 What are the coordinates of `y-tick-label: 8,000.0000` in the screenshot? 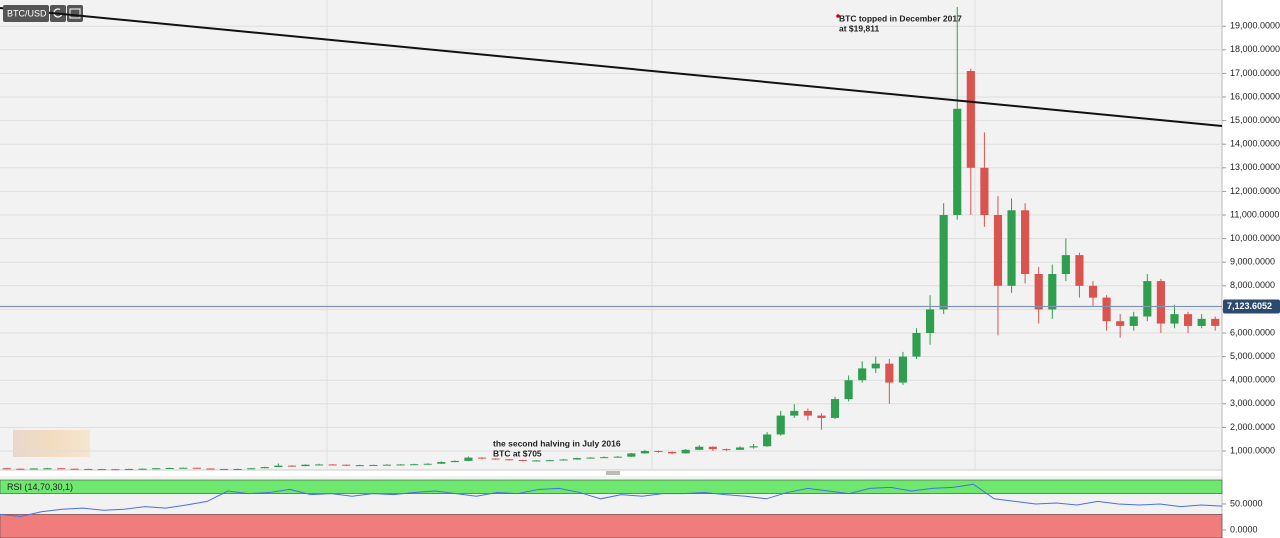 It's located at (1252, 285).